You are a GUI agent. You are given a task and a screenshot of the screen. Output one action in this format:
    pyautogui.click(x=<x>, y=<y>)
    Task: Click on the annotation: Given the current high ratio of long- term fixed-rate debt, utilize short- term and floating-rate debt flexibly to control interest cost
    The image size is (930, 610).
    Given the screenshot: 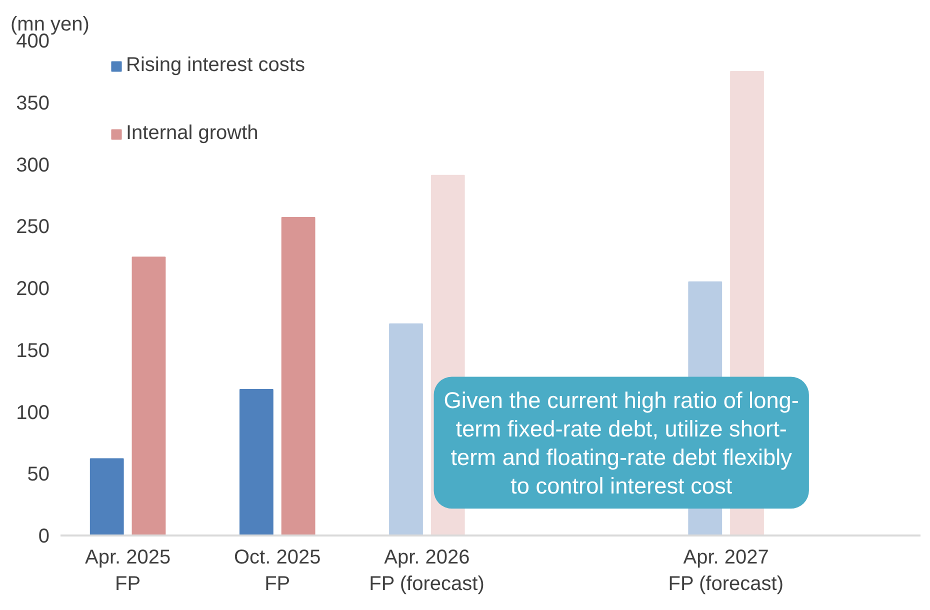 What is the action you would take?
    pyautogui.click(x=621, y=442)
    